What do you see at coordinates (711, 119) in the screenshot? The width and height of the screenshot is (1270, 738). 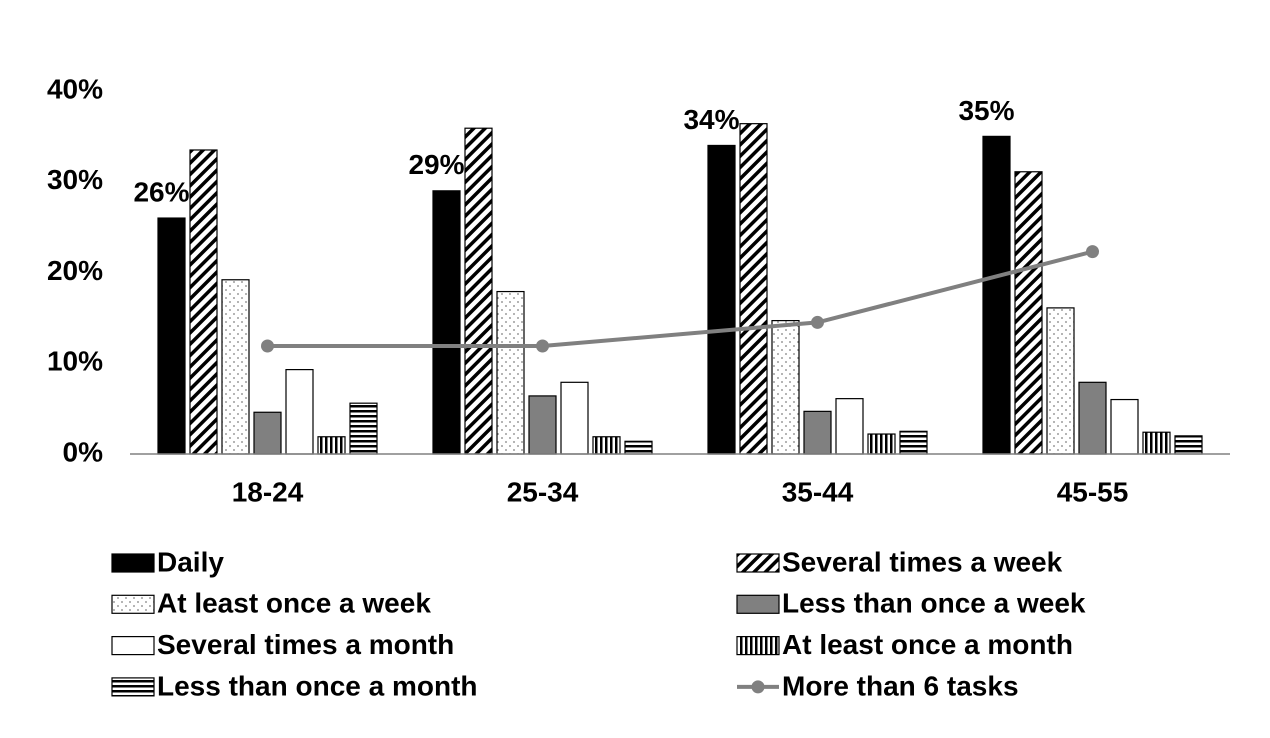 I see `data-label: 34%` at bounding box center [711, 119].